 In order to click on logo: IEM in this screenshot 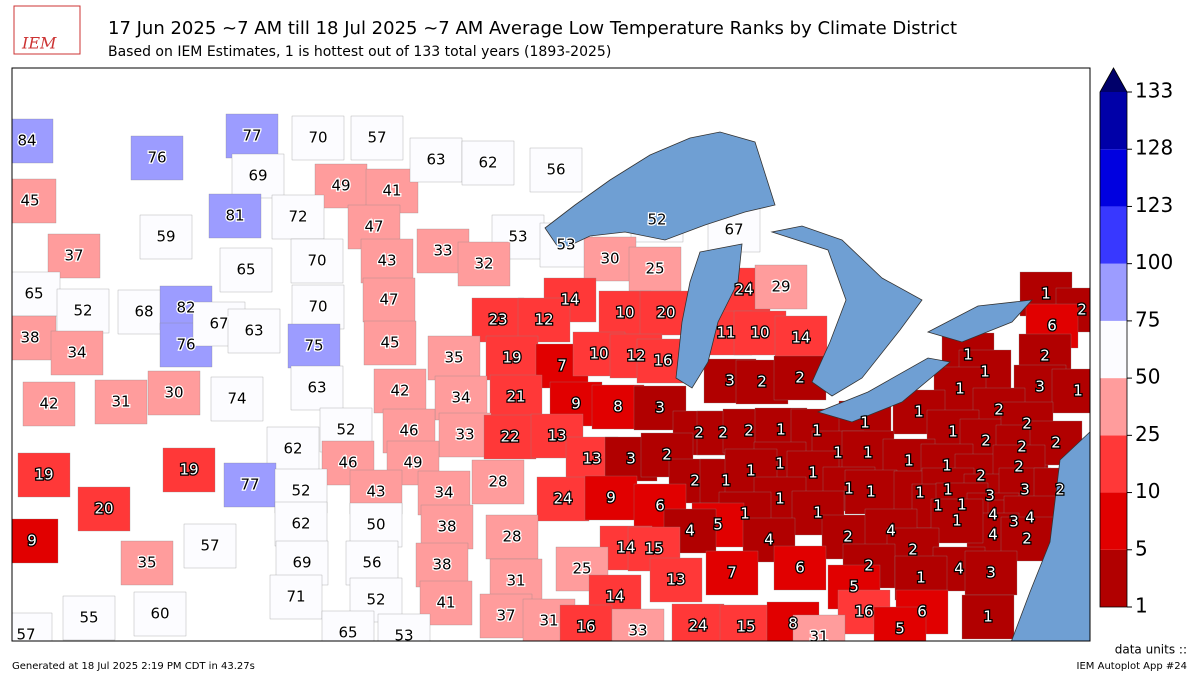, I will do `click(47, 30)`.